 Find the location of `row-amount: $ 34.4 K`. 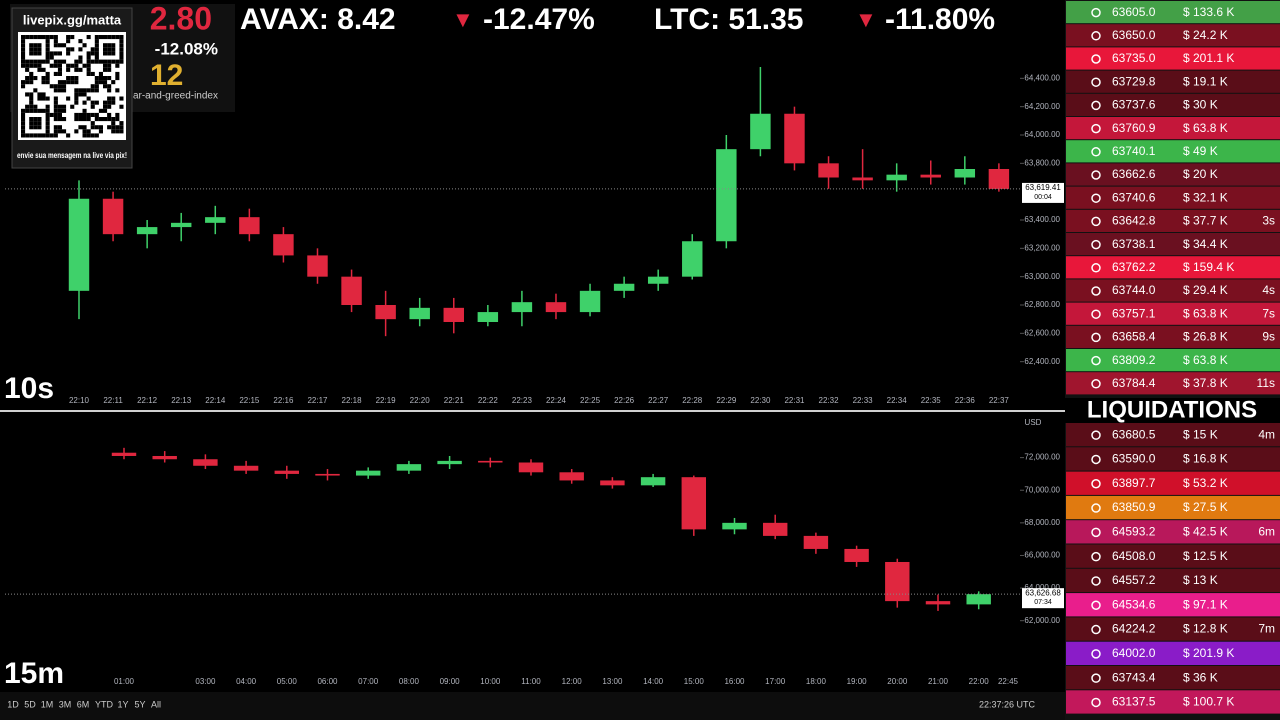

row-amount: $ 34.4 K is located at coordinates (1205, 244).